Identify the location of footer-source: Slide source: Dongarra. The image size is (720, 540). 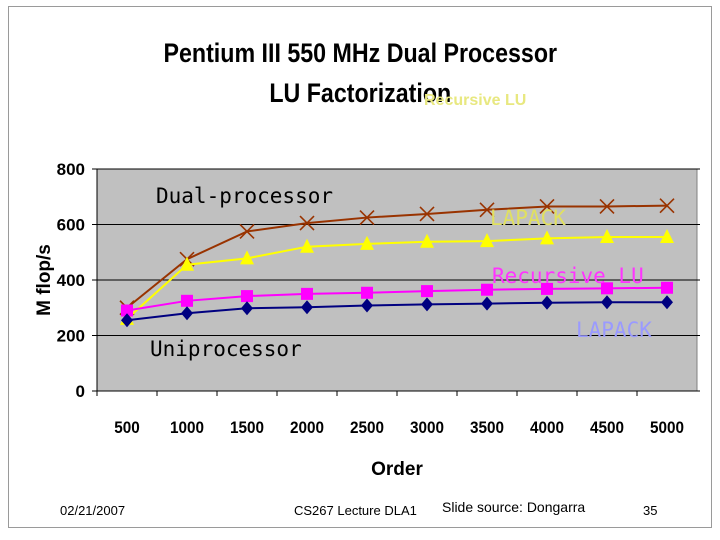
(514, 507).